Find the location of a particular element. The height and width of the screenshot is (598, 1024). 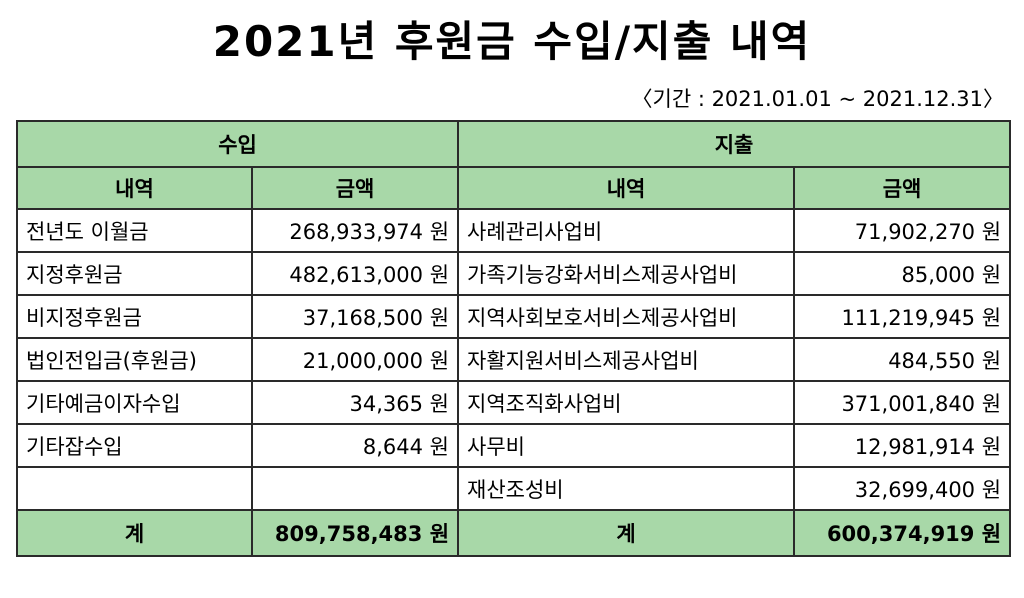

income-amount: 8,644 원 is located at coordinates (355, 445).